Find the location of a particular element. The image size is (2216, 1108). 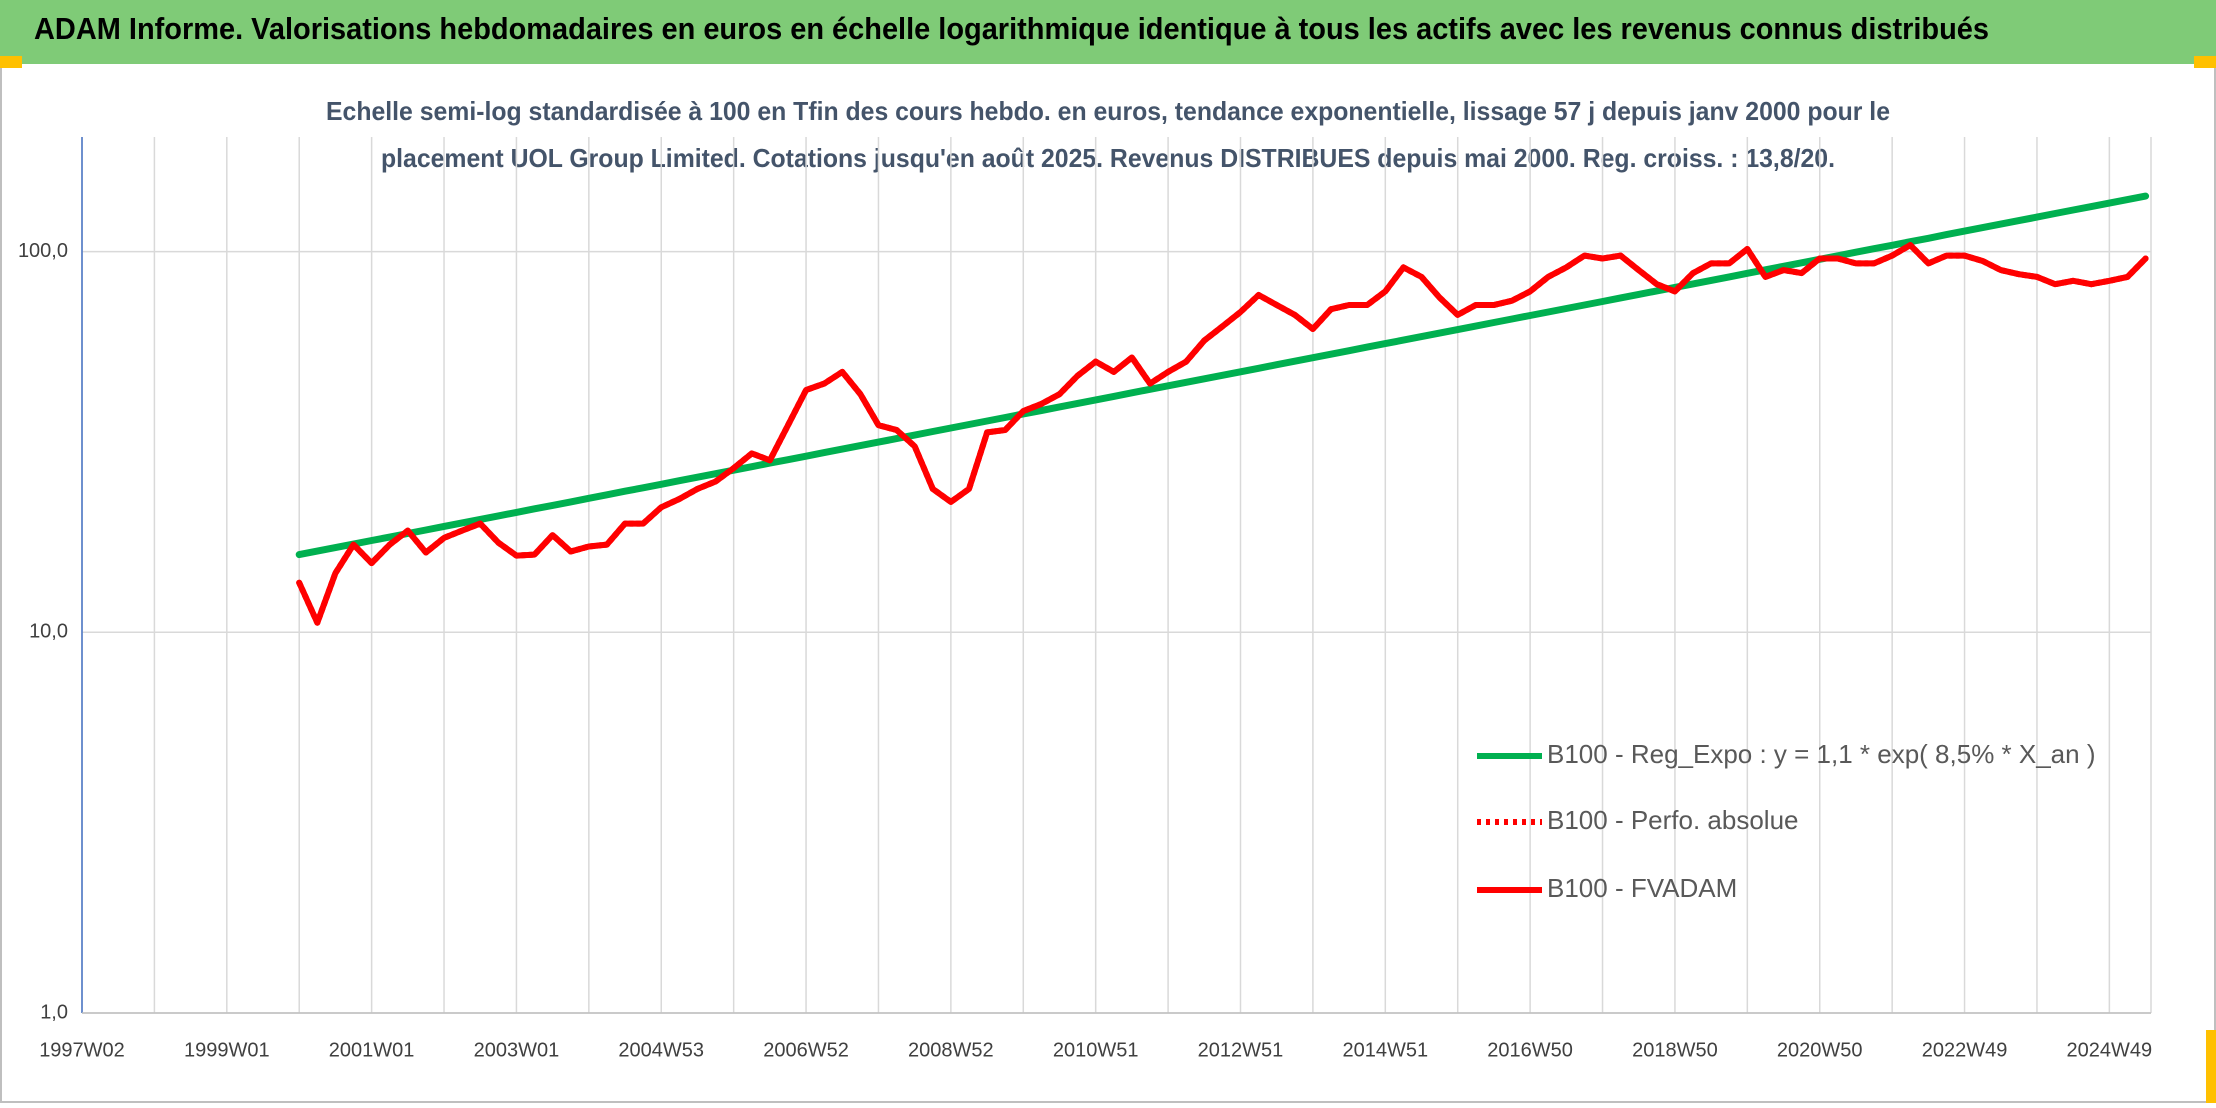

x-tick-label: 2006W52 is located at coordinates (806, 1050).